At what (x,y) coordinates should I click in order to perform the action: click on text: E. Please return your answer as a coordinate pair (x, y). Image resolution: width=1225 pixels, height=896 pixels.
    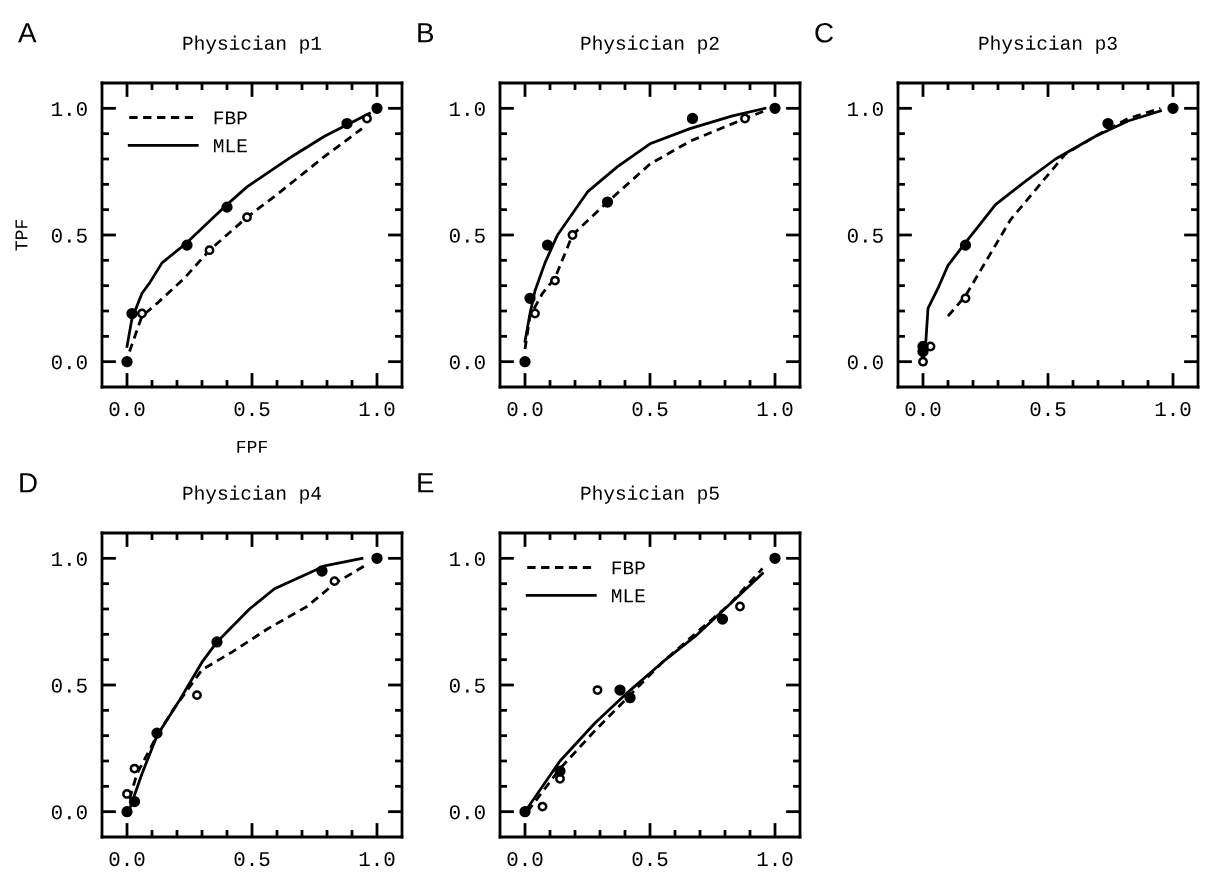
    Looking at the image, I should click on (426, 483).